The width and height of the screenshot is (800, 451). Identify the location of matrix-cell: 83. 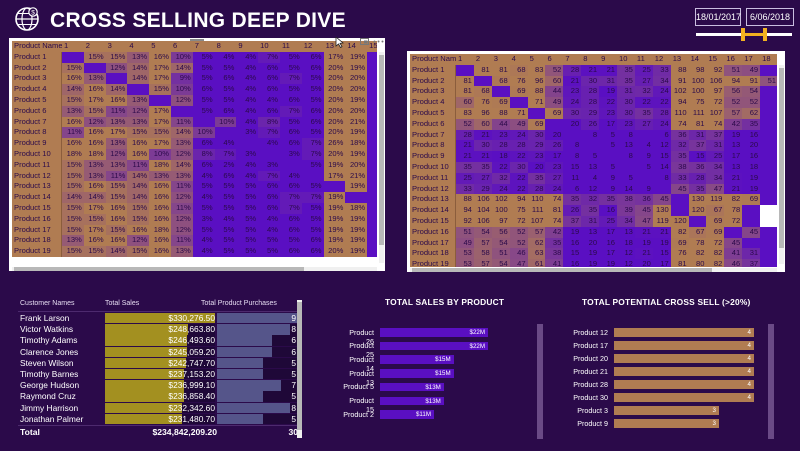
(465, 113).